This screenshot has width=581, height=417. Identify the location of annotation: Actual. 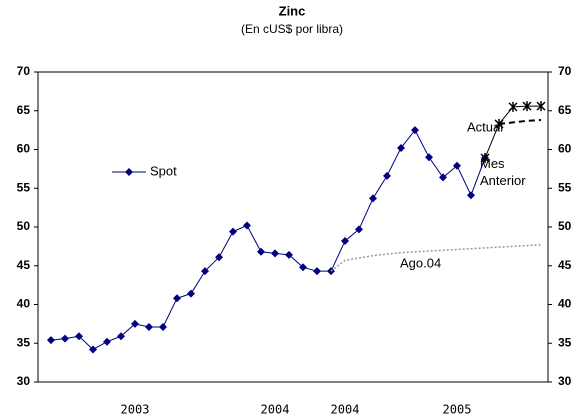
(485, 126).